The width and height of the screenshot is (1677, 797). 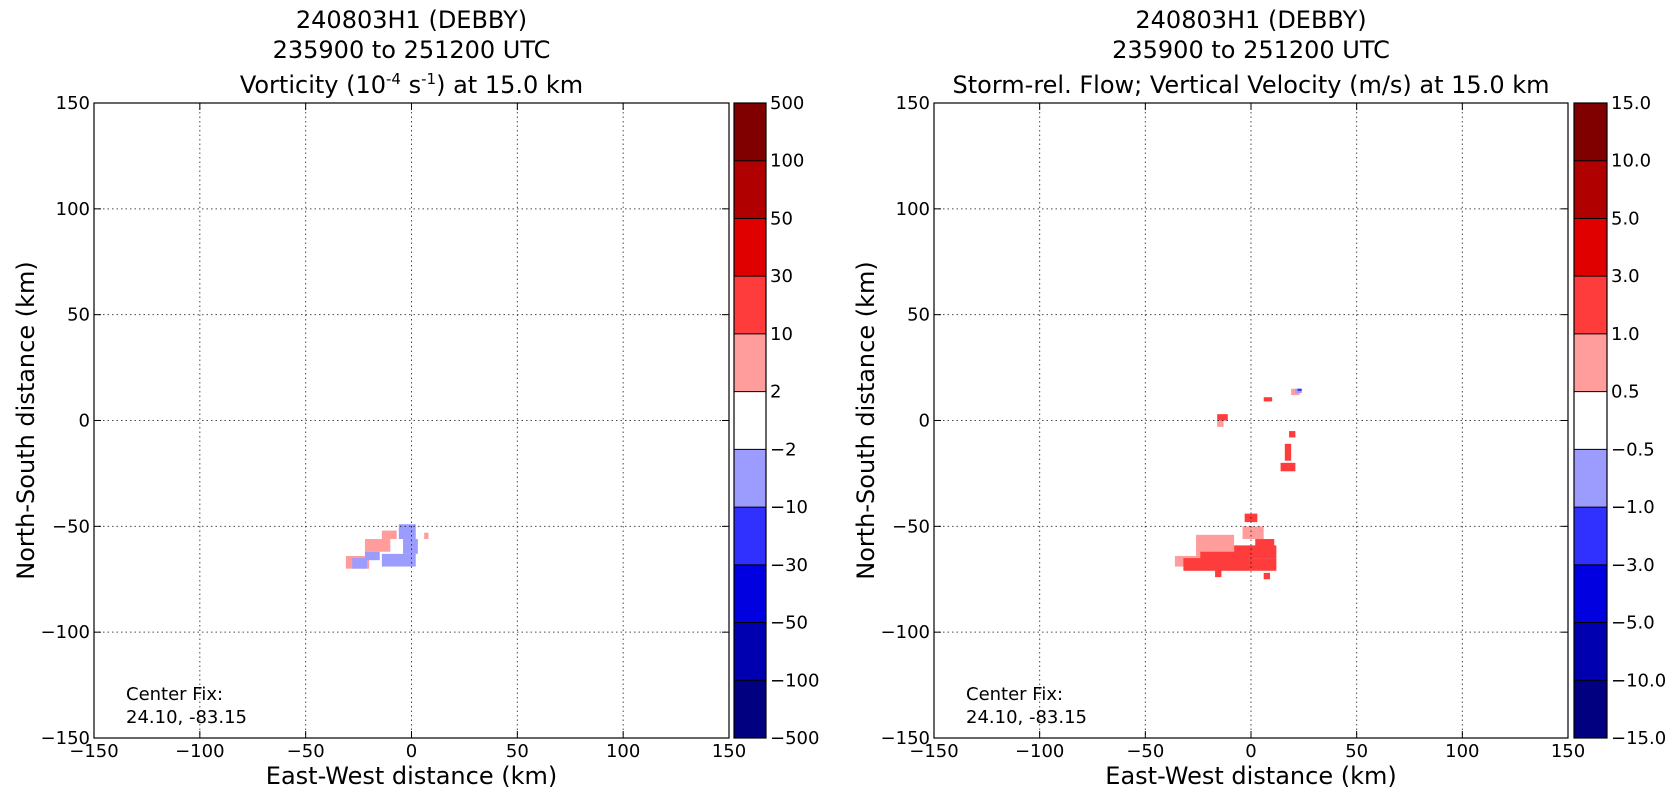 I want to click on colorbar-label: −10.0, so click(x=1638, y=680).